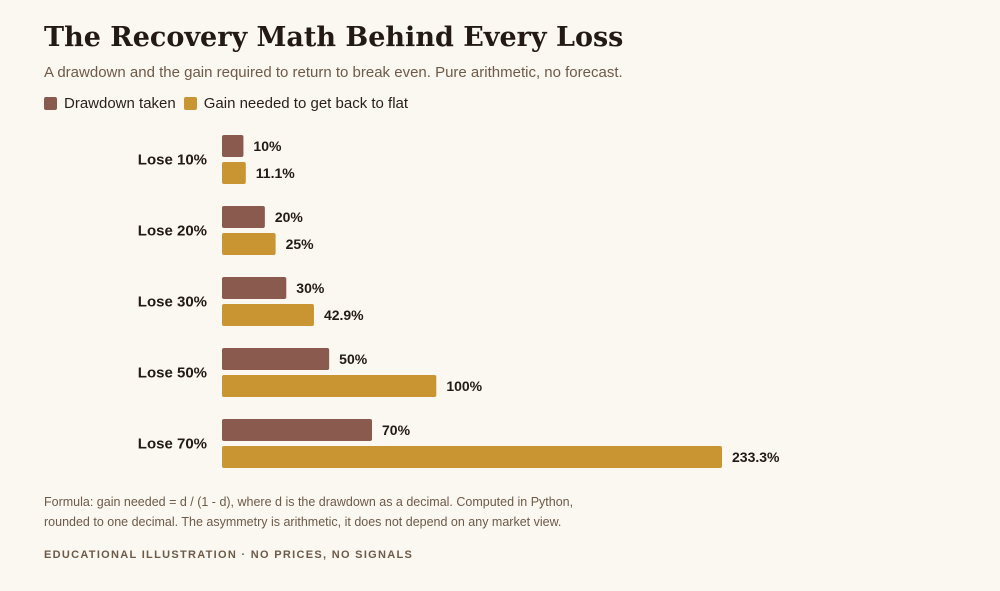  I want to click on data-label-gain: 11.1%, so click(275, 173).